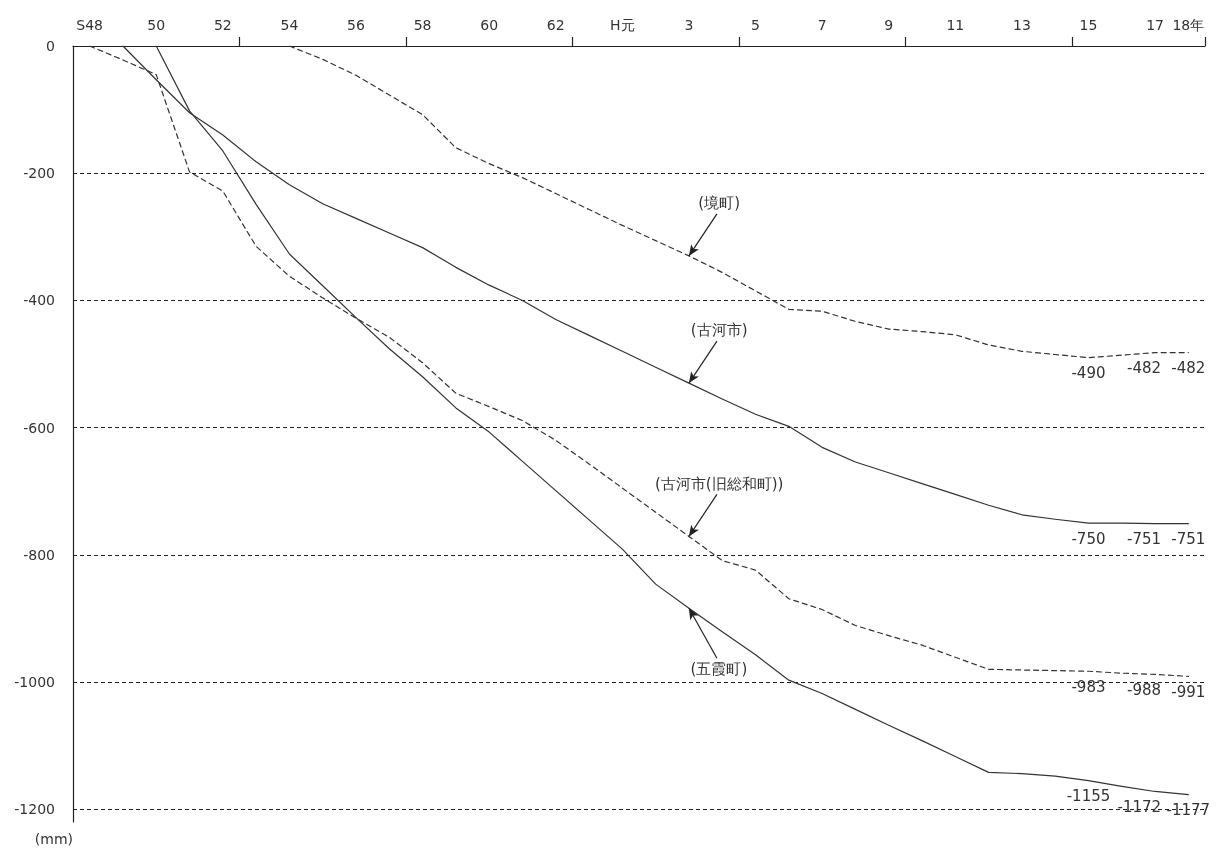  What do you see at coordinates (39, 173) in the screenshot?
I see `y-tick-label: -200` at bounding box center [39, 173].